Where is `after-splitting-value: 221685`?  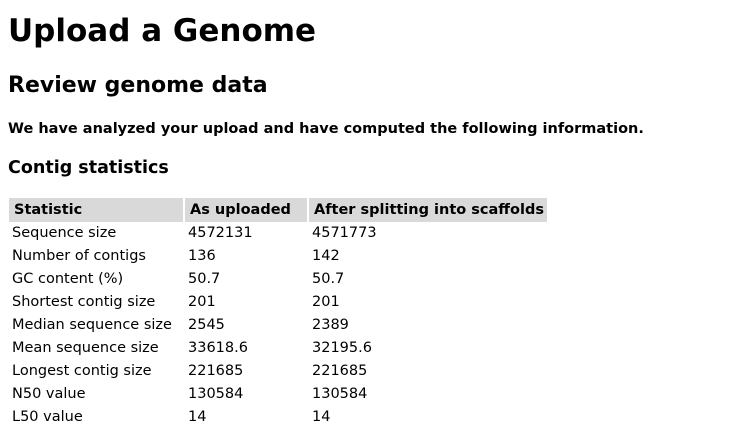 after-splitting-value: 221685 is located at coordinates (340, 371).